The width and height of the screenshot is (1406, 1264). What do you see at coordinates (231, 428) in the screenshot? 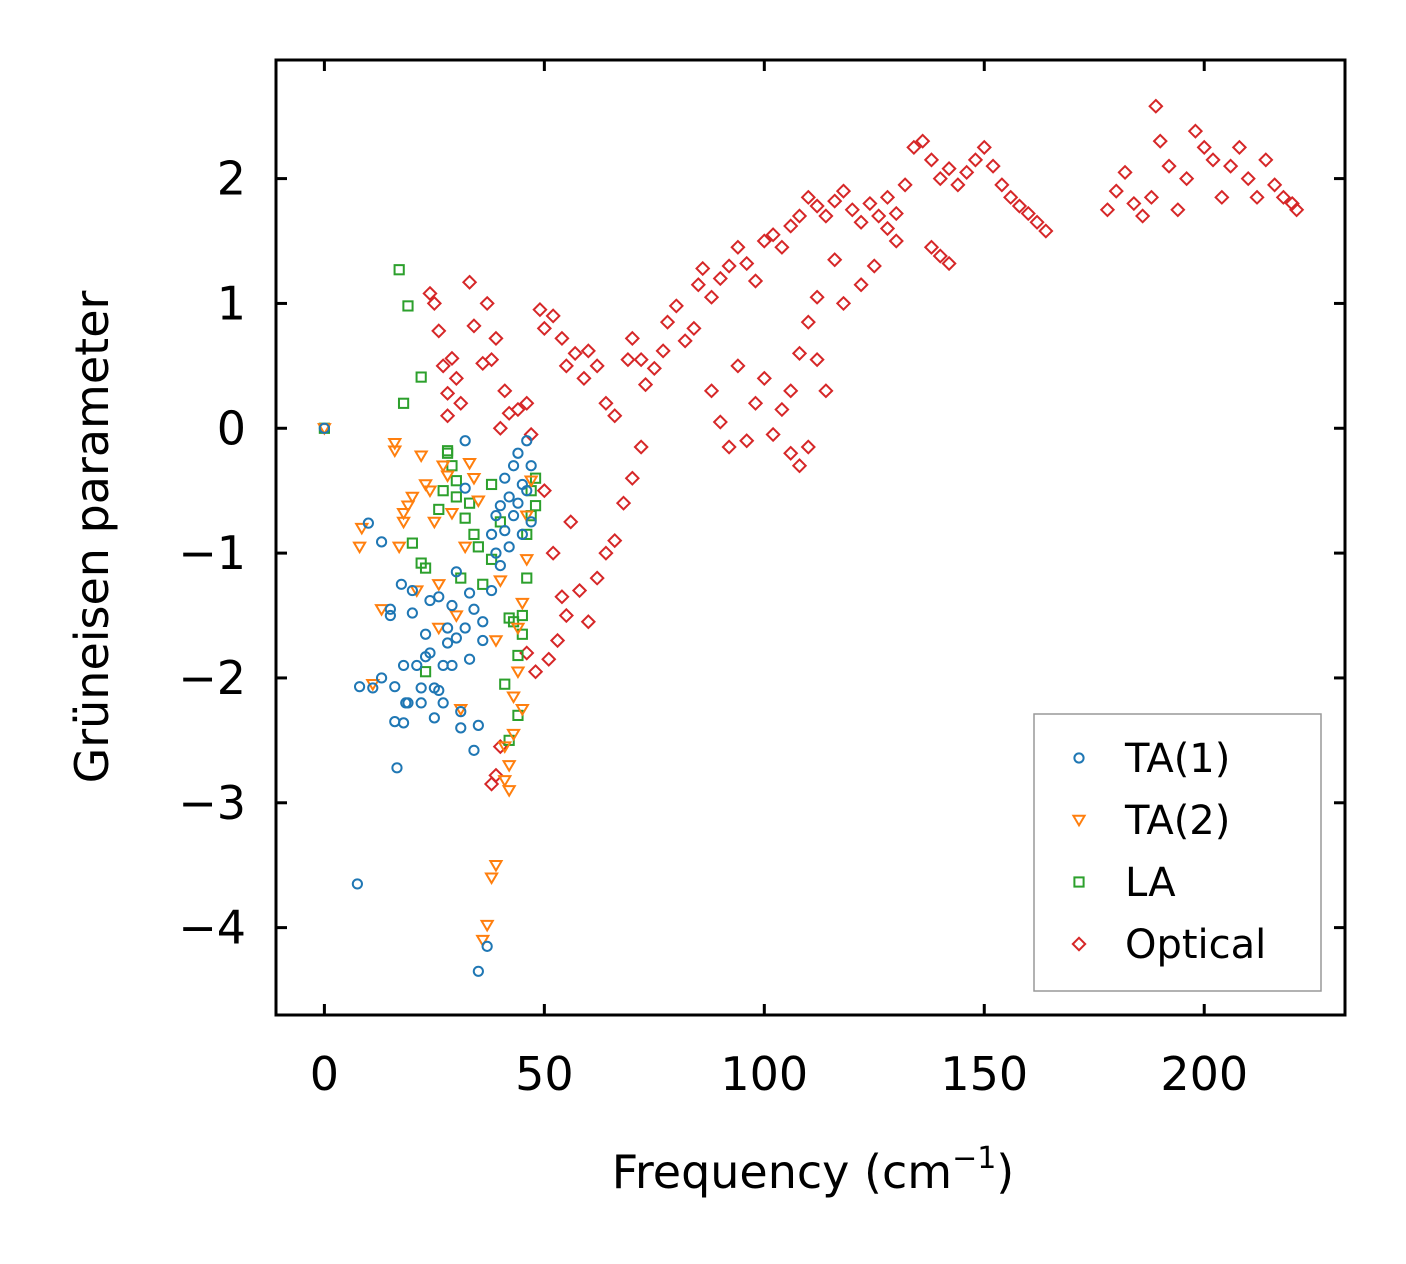
I see `y-tick-label: 0` at bounding box center [231, 428].